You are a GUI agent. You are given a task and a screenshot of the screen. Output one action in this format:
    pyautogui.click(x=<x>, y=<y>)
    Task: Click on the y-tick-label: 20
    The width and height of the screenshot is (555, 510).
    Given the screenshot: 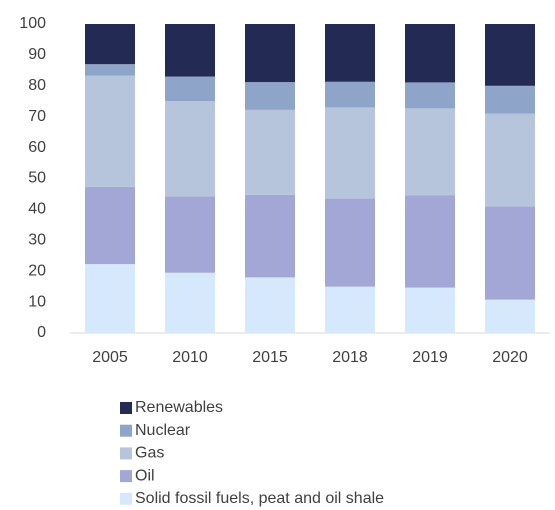 What is the action you would take?
    pyautogui.click(x=37, y=270)
    